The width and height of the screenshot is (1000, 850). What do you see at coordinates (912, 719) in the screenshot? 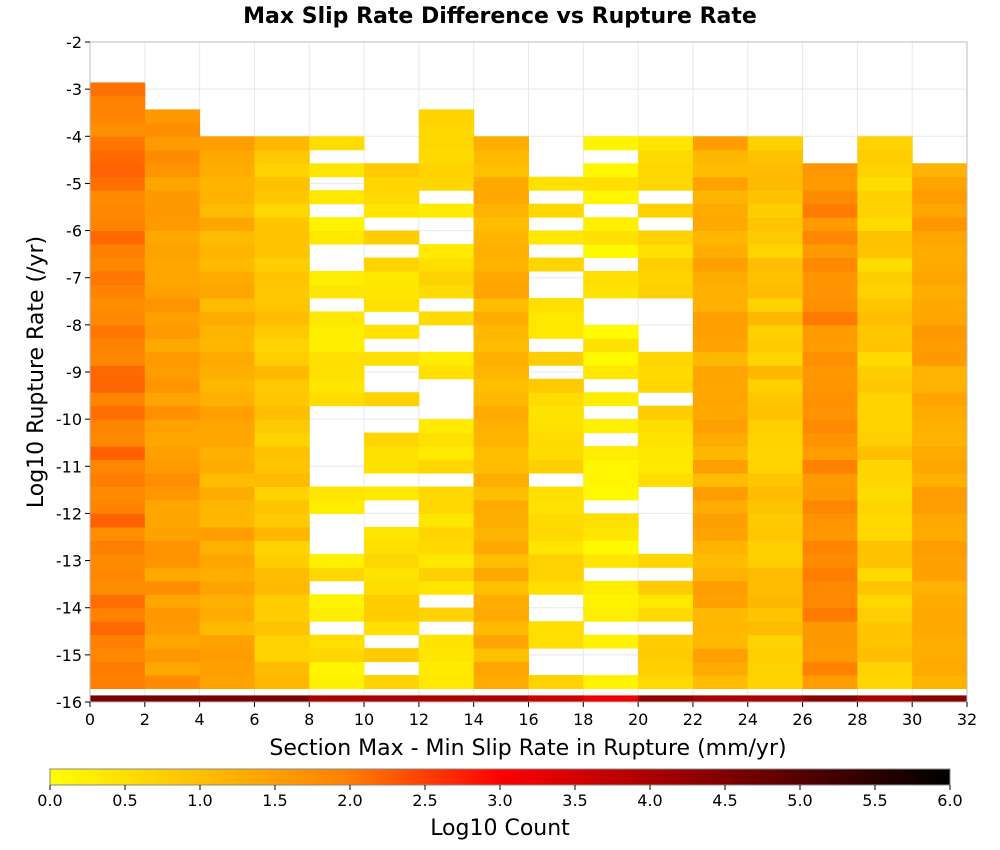
I see `x-tick-label: 30` at bounding box center [912, 719].